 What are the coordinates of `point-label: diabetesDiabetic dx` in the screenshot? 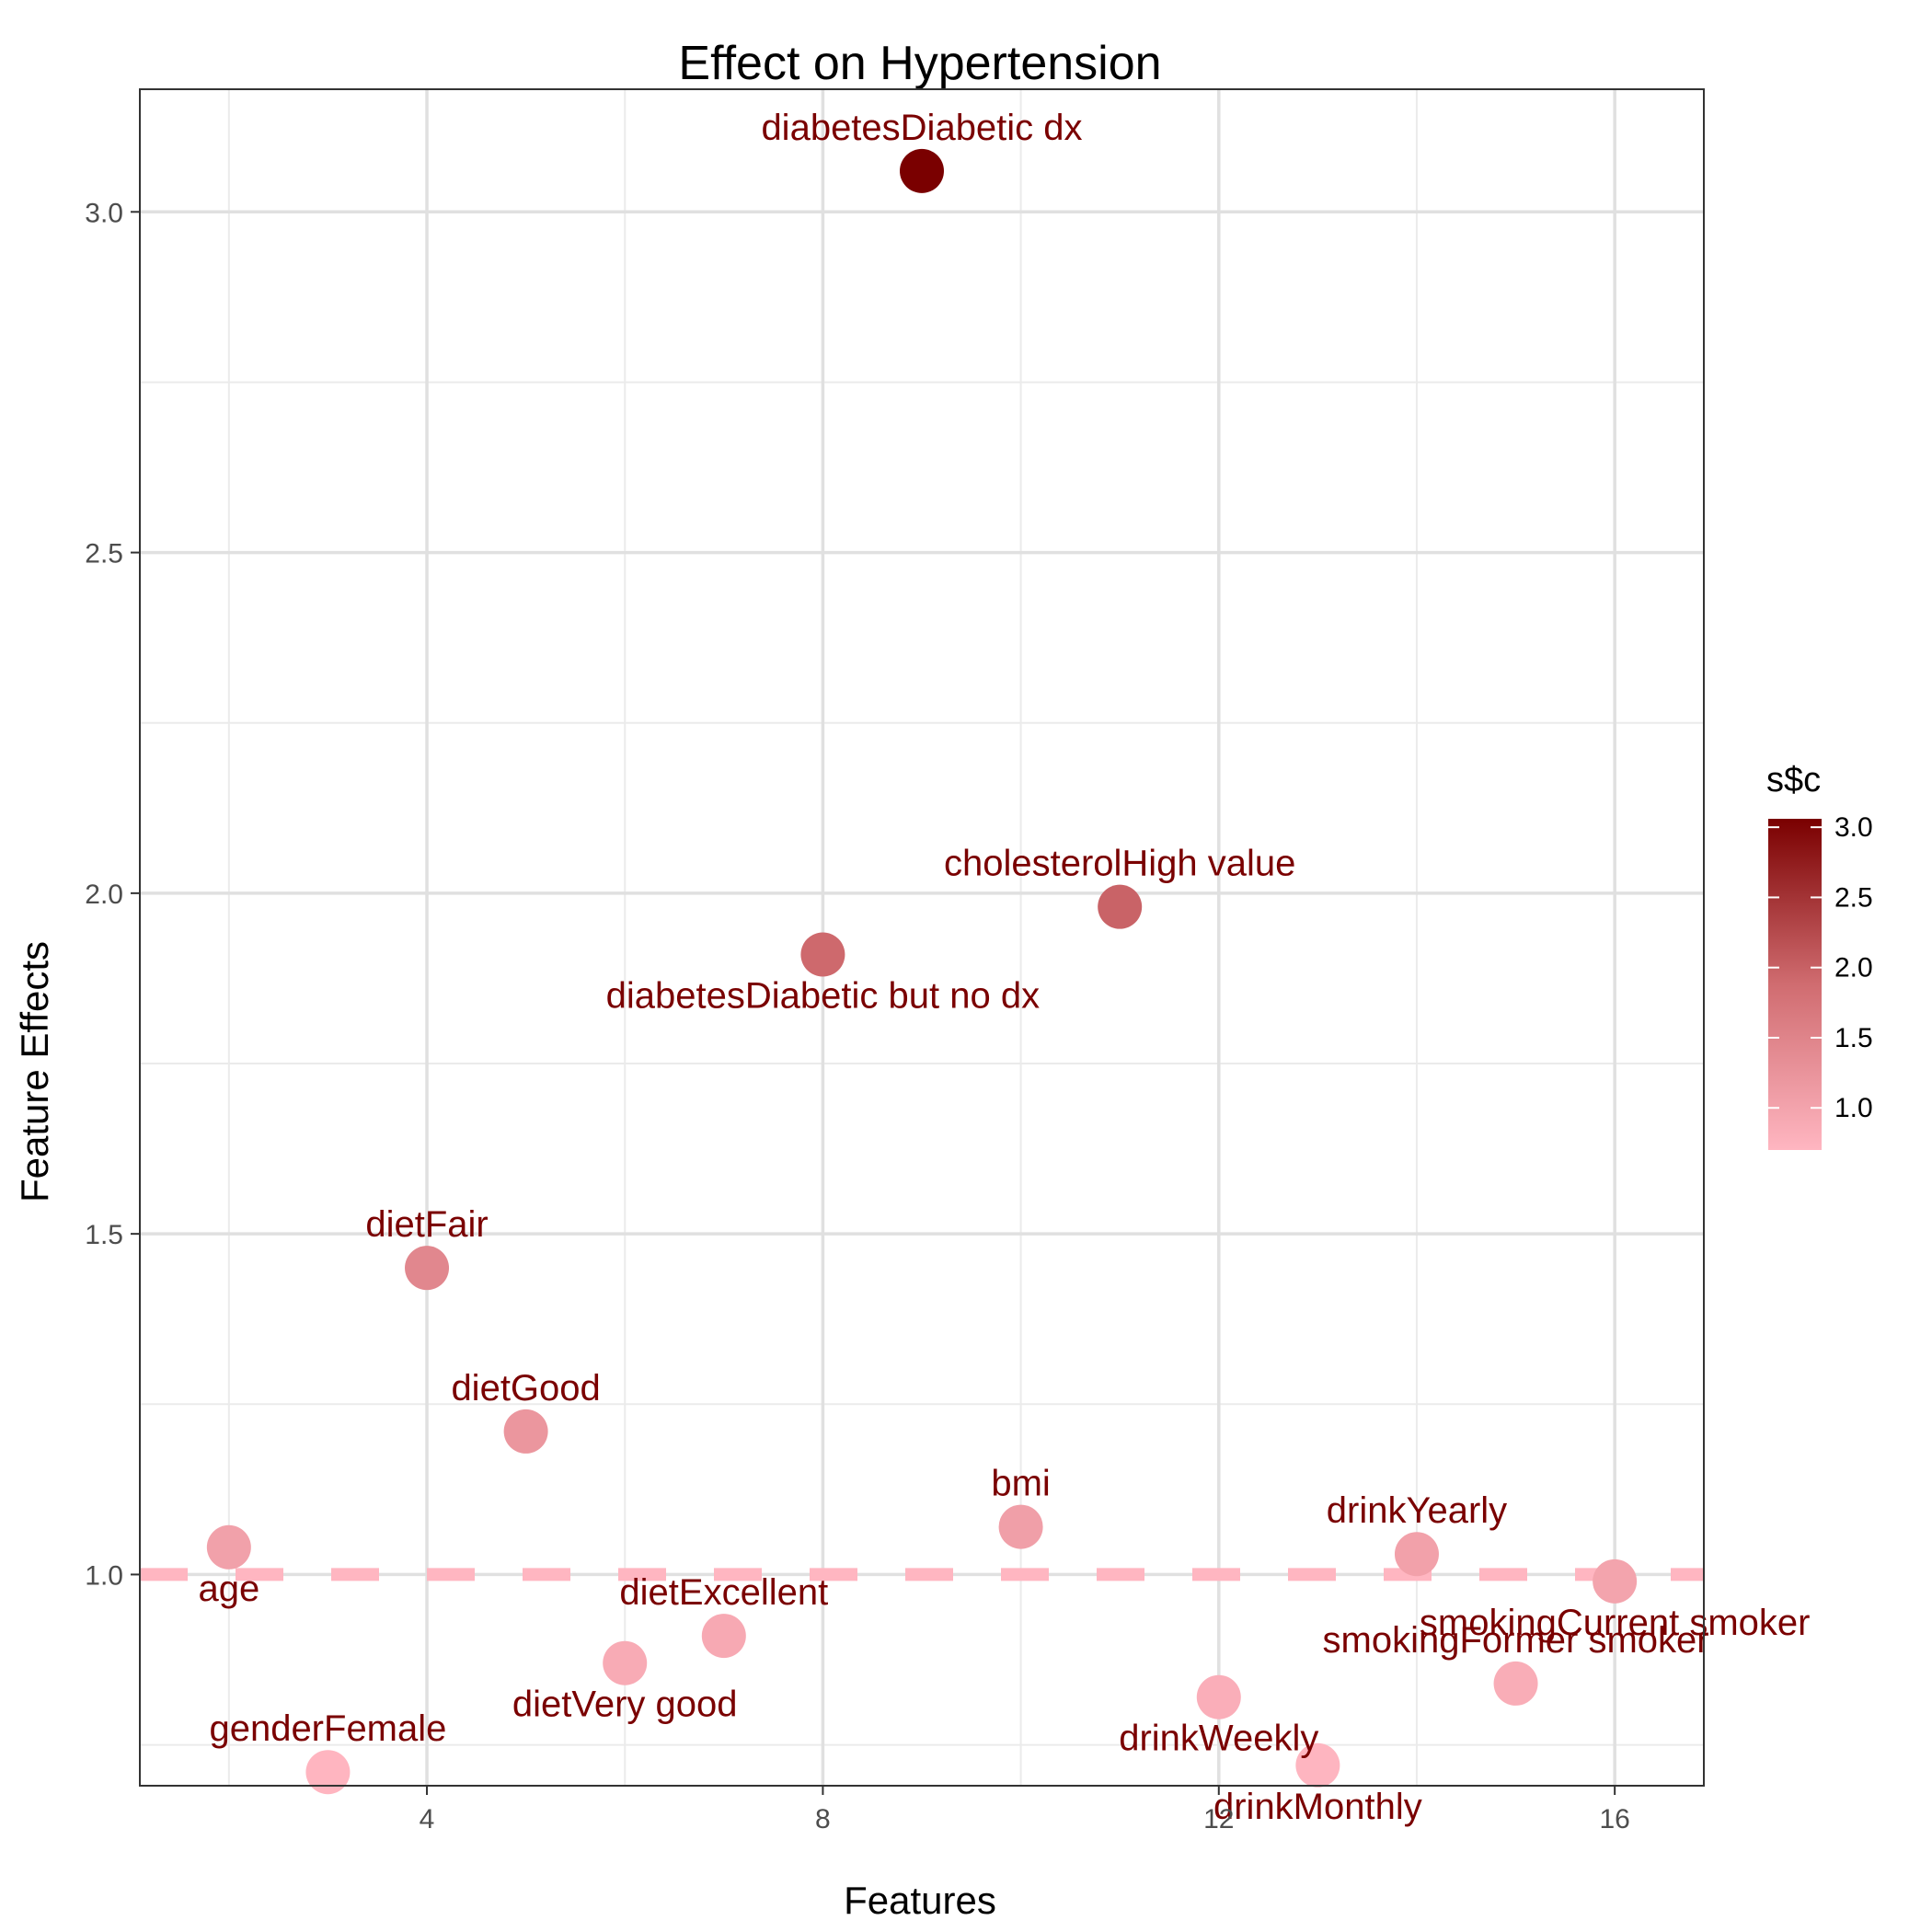 It's located at (921, 128).